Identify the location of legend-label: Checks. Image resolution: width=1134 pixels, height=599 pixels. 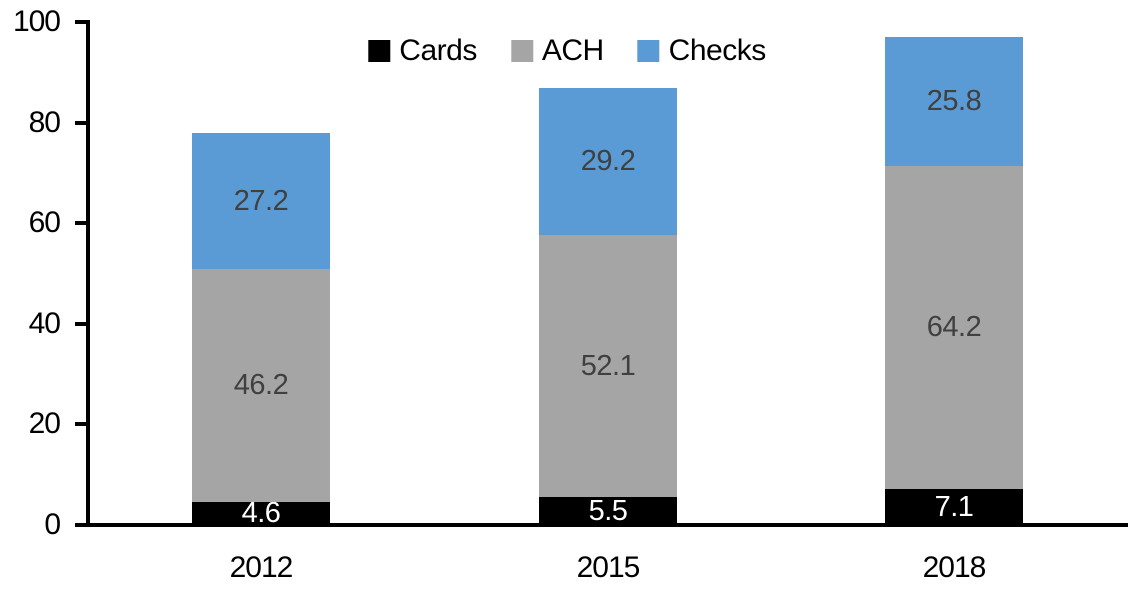
(717, 50).